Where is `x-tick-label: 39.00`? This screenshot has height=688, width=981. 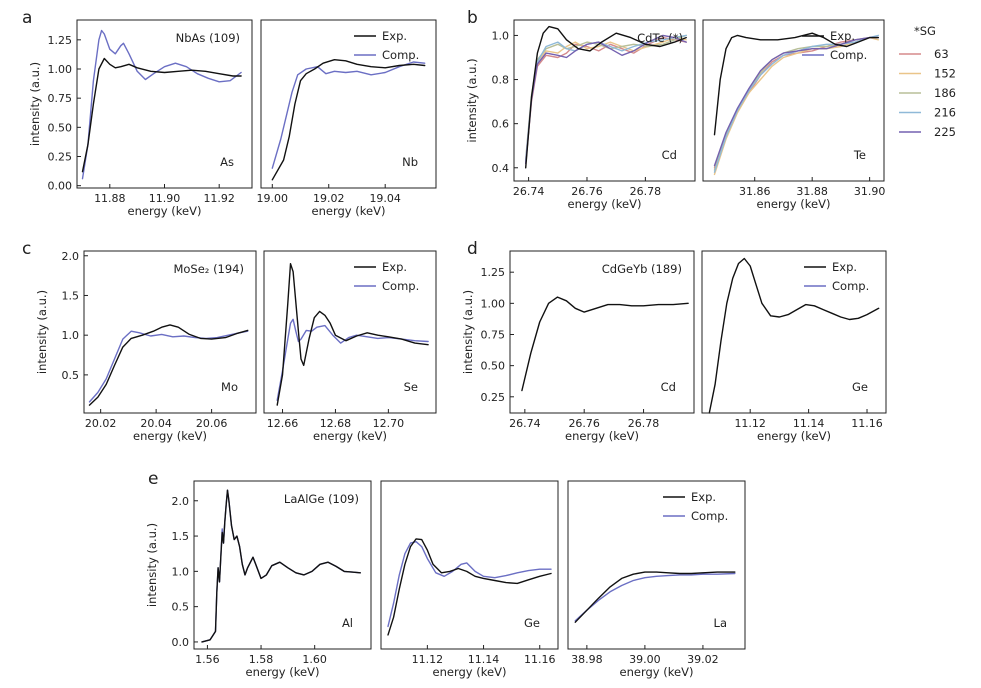 x-tick-label: 39.00 is located at coordinates (645, 659).